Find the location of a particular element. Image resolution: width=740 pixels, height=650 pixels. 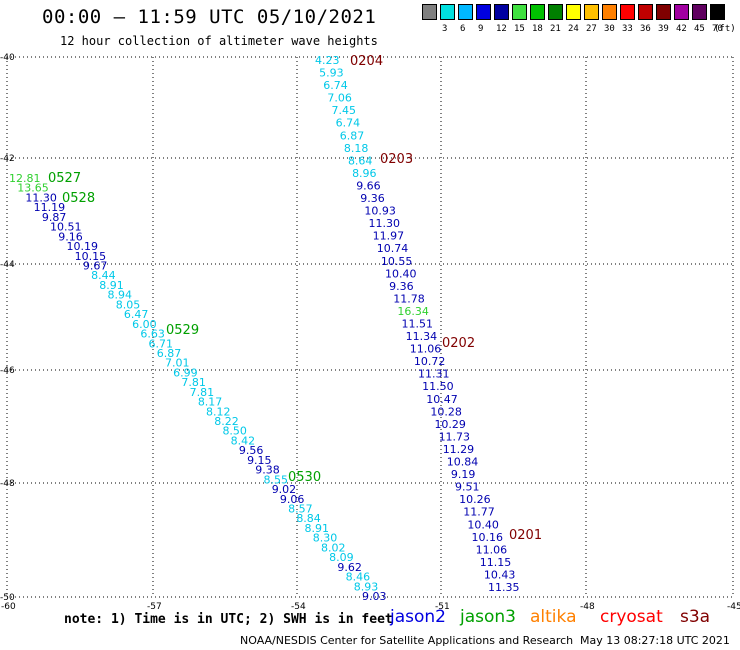

satellite-name: jason2 is located at coordinates (418, 617).